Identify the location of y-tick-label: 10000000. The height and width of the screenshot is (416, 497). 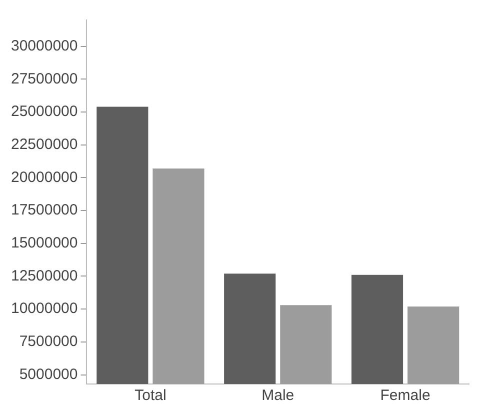
(44, 309).